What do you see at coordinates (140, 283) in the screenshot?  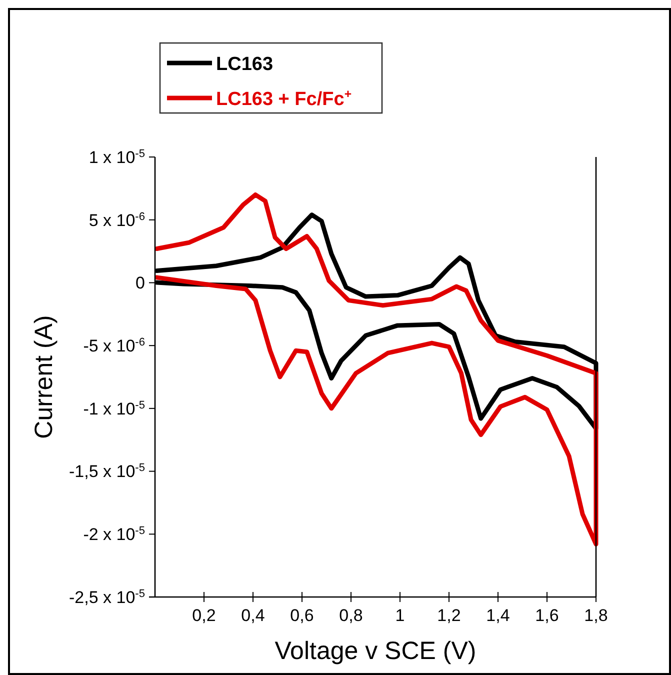 I see `y-tick-label: 0` at bounding box center [140, 283].